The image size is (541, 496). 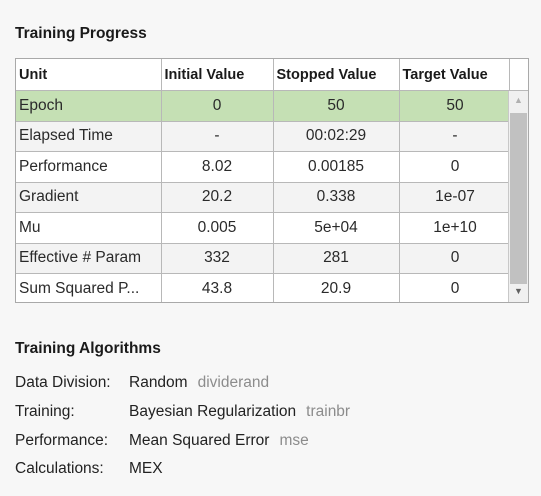 What do you see at coordinates (336, 167) in the screenshot?
I see `cell-stopped-value: 0.00185` at bounding box center [336, 167].